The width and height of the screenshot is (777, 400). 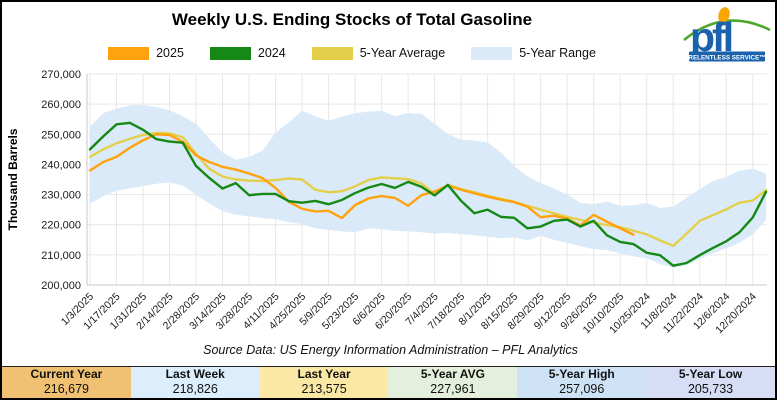 I want to click on stat-5yr-high: 5-Year High 257,096, so click(x=582, y=382).